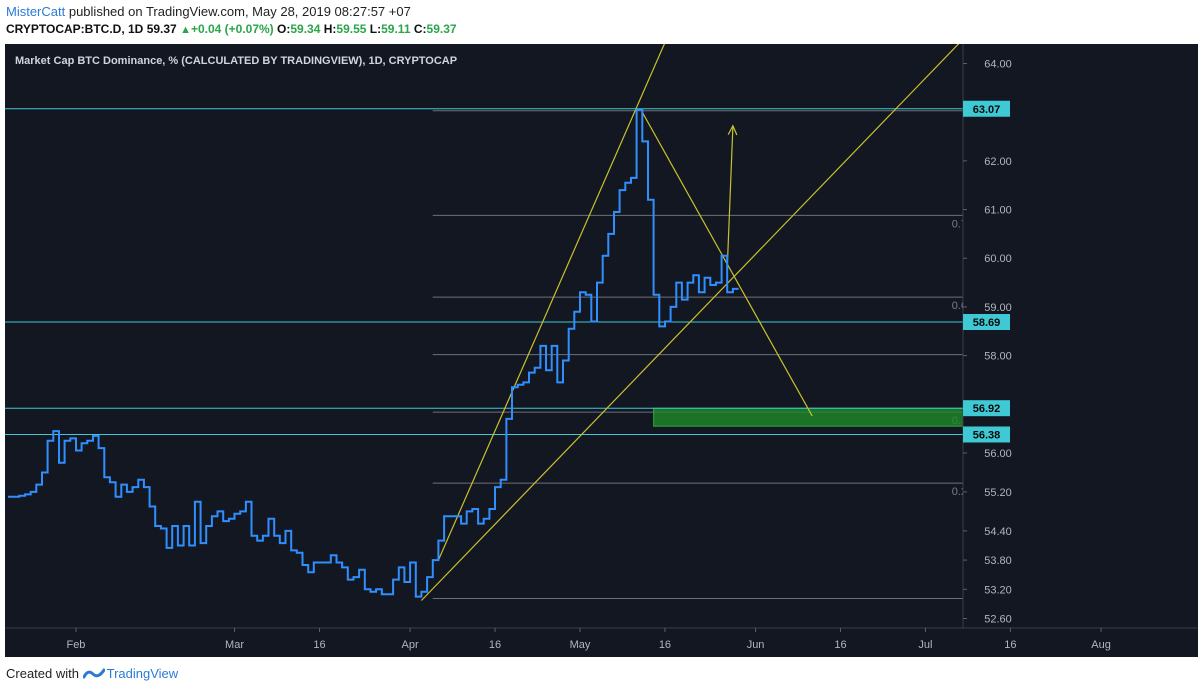 This screenshot has height=693, width=1203. Describe the element at coordinates (351, 29) in the screenshot. I see `high-value: 59.55` at that location.